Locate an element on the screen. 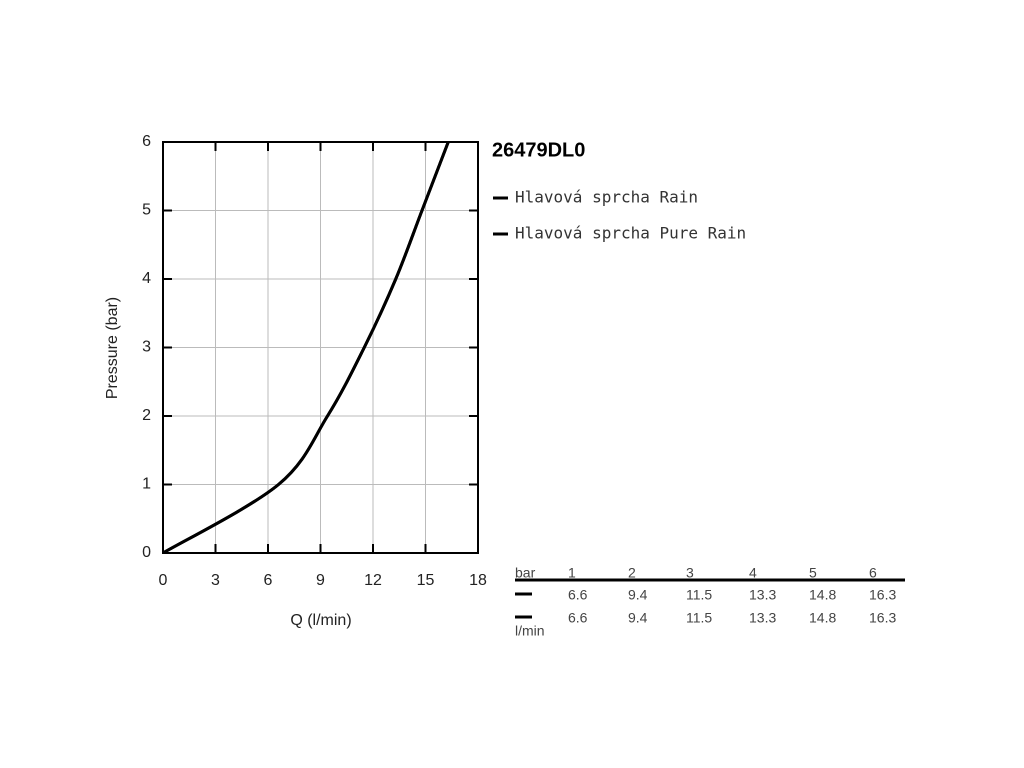 The image size is (1024, 768). table-header-cell: 2 is located at coordinates (632, 573).